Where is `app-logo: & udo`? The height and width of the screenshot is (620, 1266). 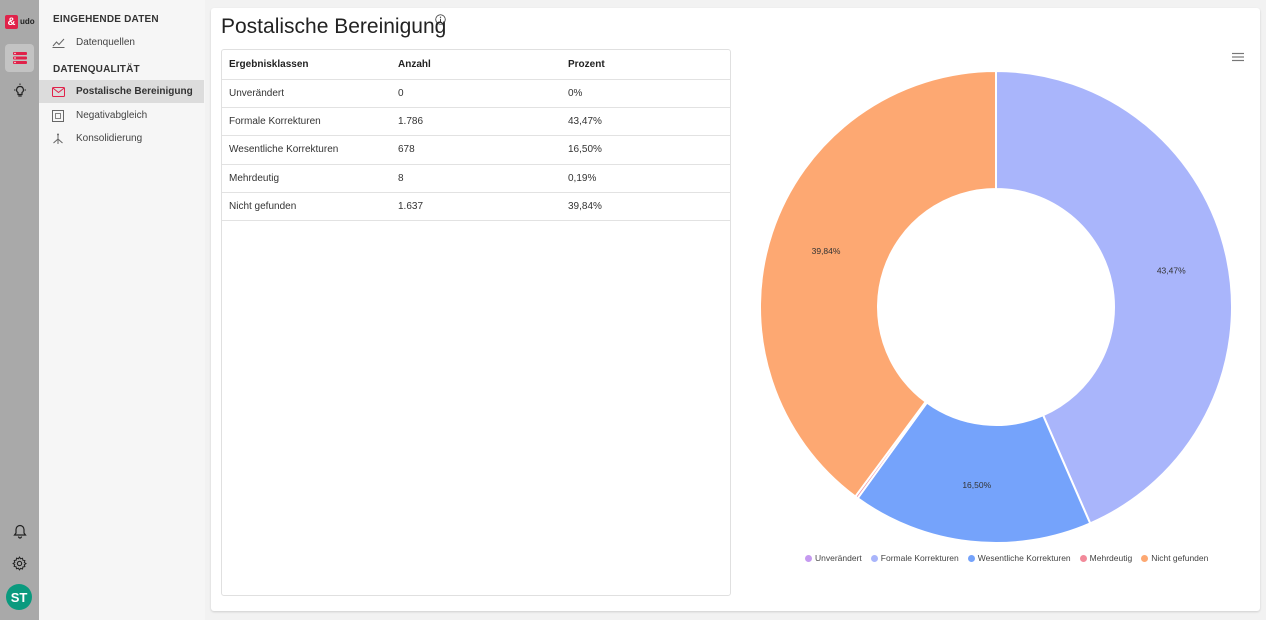 app-logo: & udo is located at coordinates (20, 23).